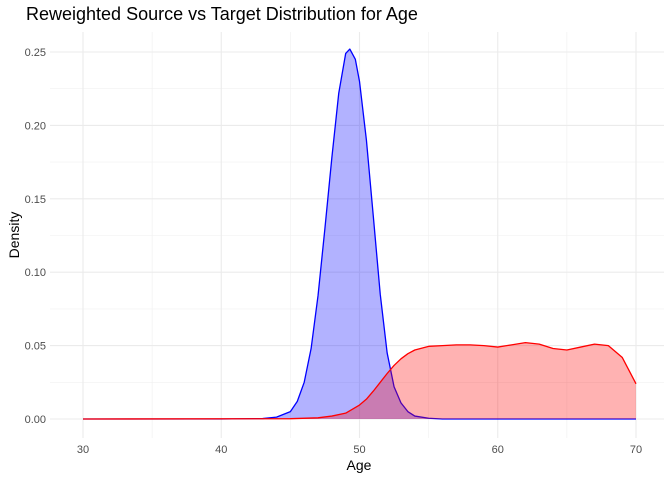 Image resolution: width=672 pixels, height=480 pixels. I want to click on series-2-area, so click(359, 380).